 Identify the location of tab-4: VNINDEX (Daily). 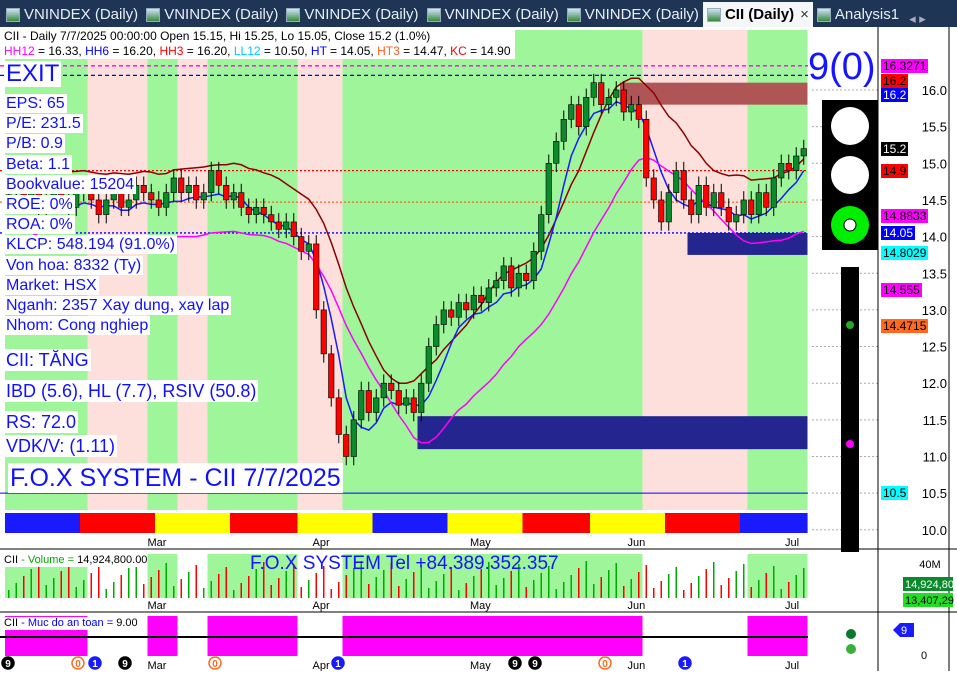
(633, 14).